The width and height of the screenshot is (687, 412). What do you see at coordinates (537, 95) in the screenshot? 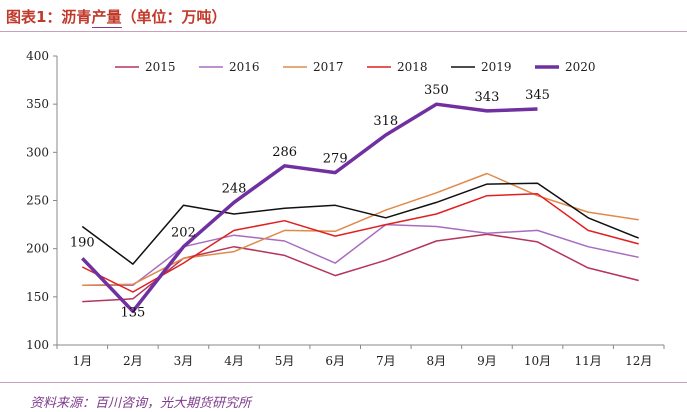
I see `data-label-2020: 345` at bounding box center [537, 95].